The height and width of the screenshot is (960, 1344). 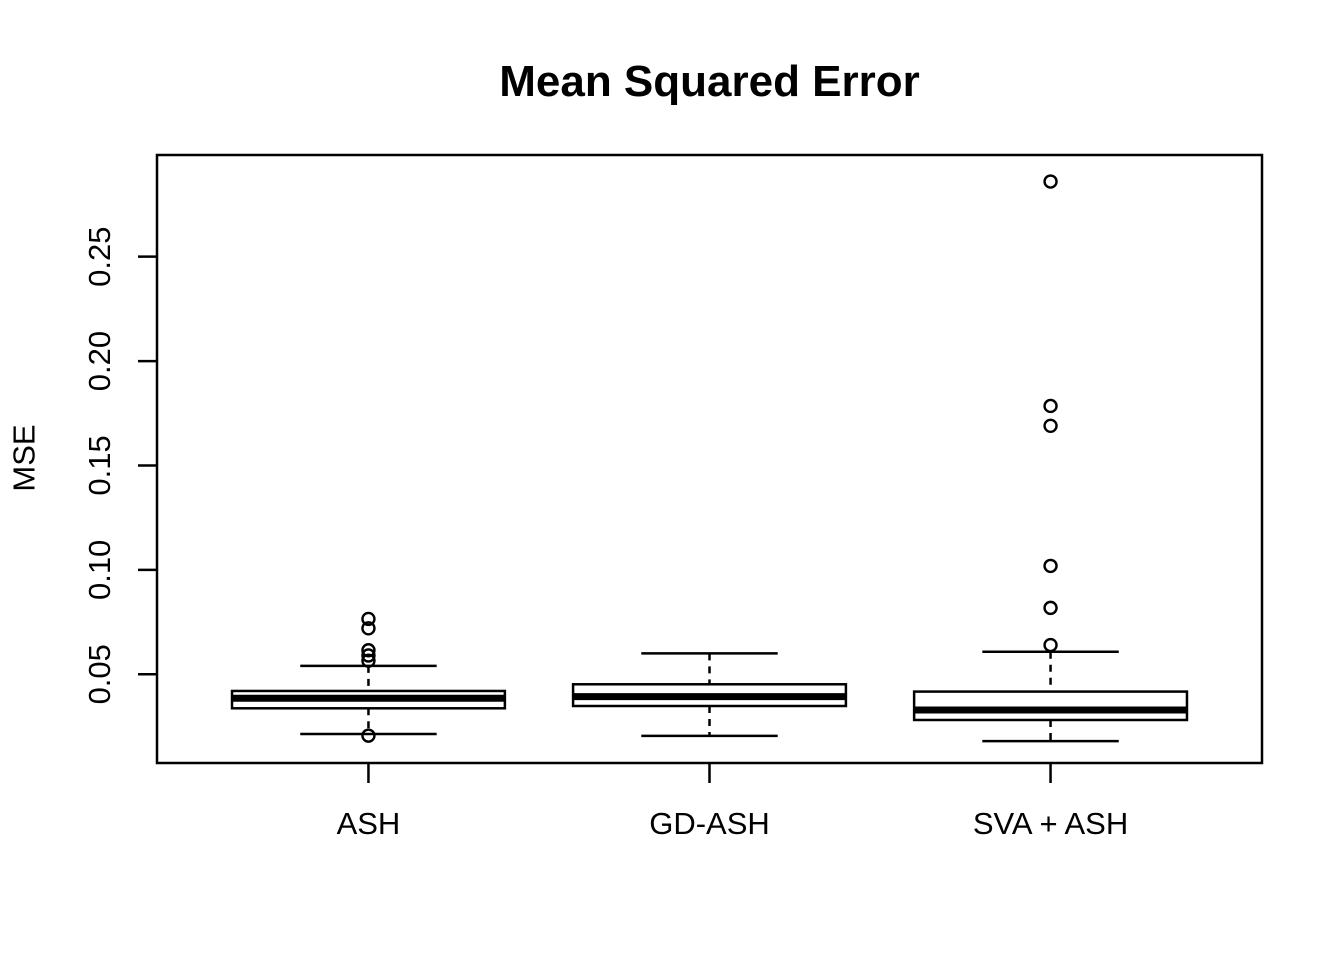 What do you see at coordinates (1050, 823) in the screenshot?
I see `x-axis-label: SVA + ASH` at bounding box center [1050, 823].